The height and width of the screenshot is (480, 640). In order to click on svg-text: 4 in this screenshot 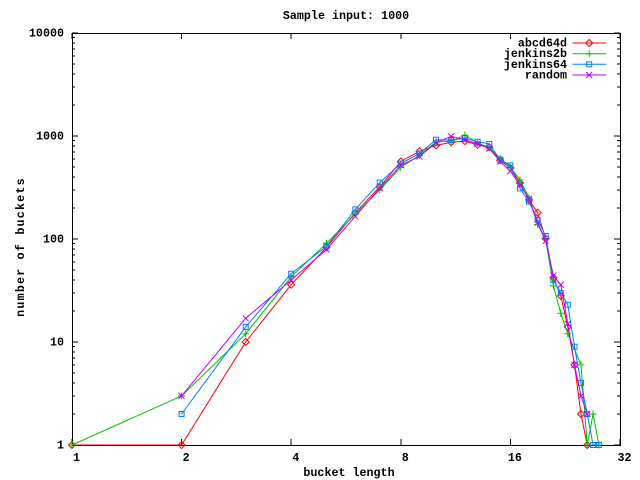, I will do `click(295, 458)`.